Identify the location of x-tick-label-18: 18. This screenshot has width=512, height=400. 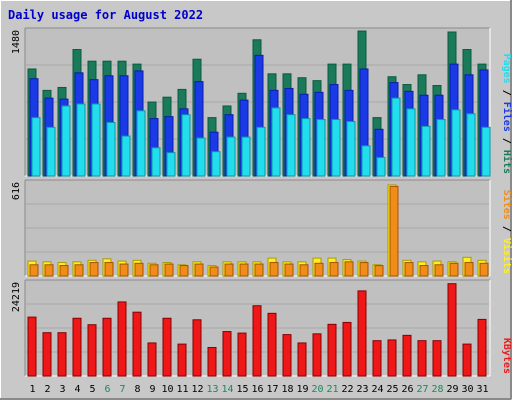
(287, 389).